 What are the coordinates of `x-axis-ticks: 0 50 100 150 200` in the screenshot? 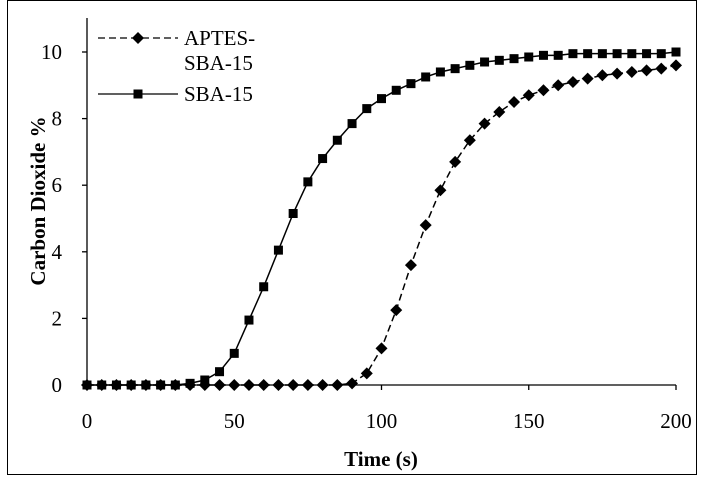 It's located at (387, 409).